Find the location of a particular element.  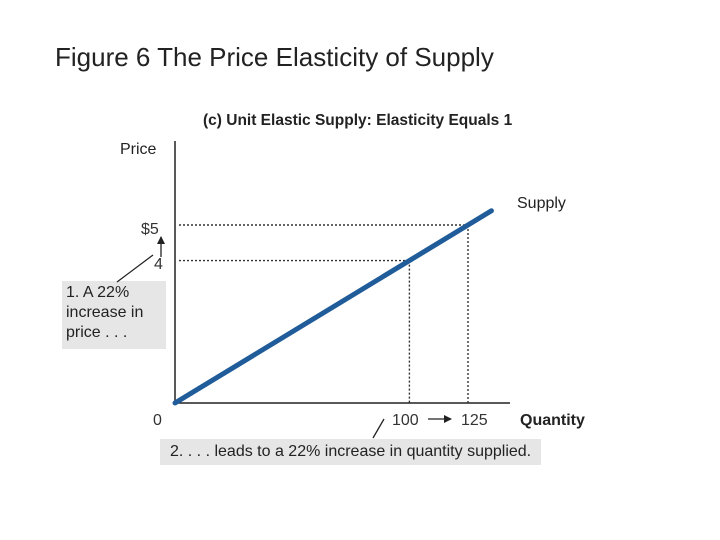

x-tick-label-125: 125 is located at coordinates (474, 420).